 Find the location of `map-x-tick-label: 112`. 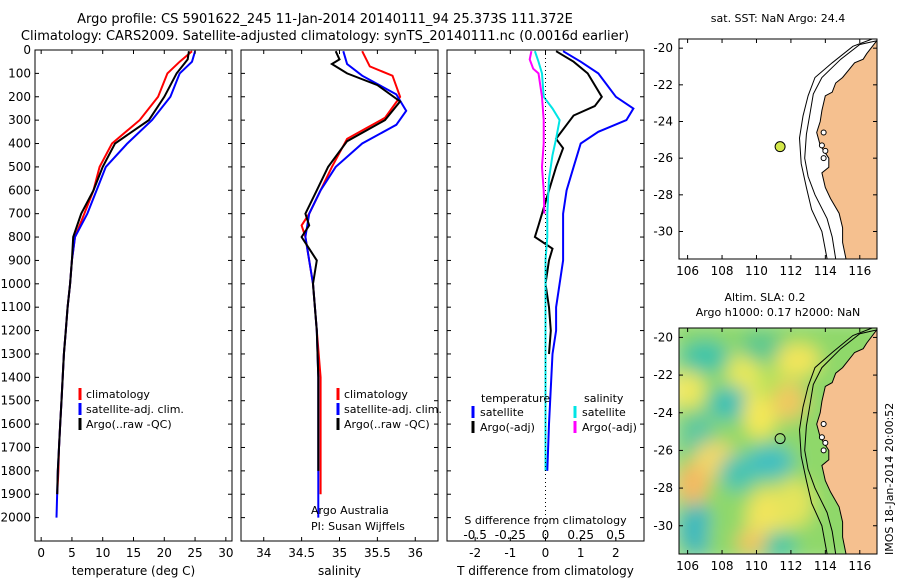

map-x-tick-label: 112 is located at coordinates (790, 566).